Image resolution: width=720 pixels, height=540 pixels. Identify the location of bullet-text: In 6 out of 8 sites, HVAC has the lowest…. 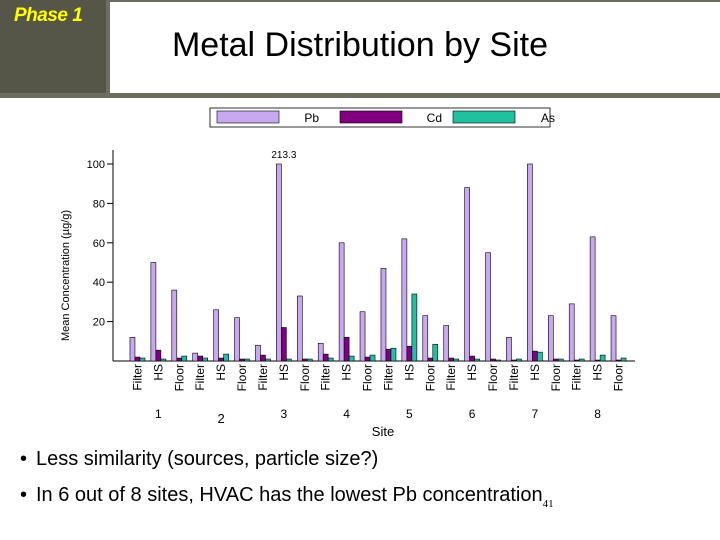
(289, 495).